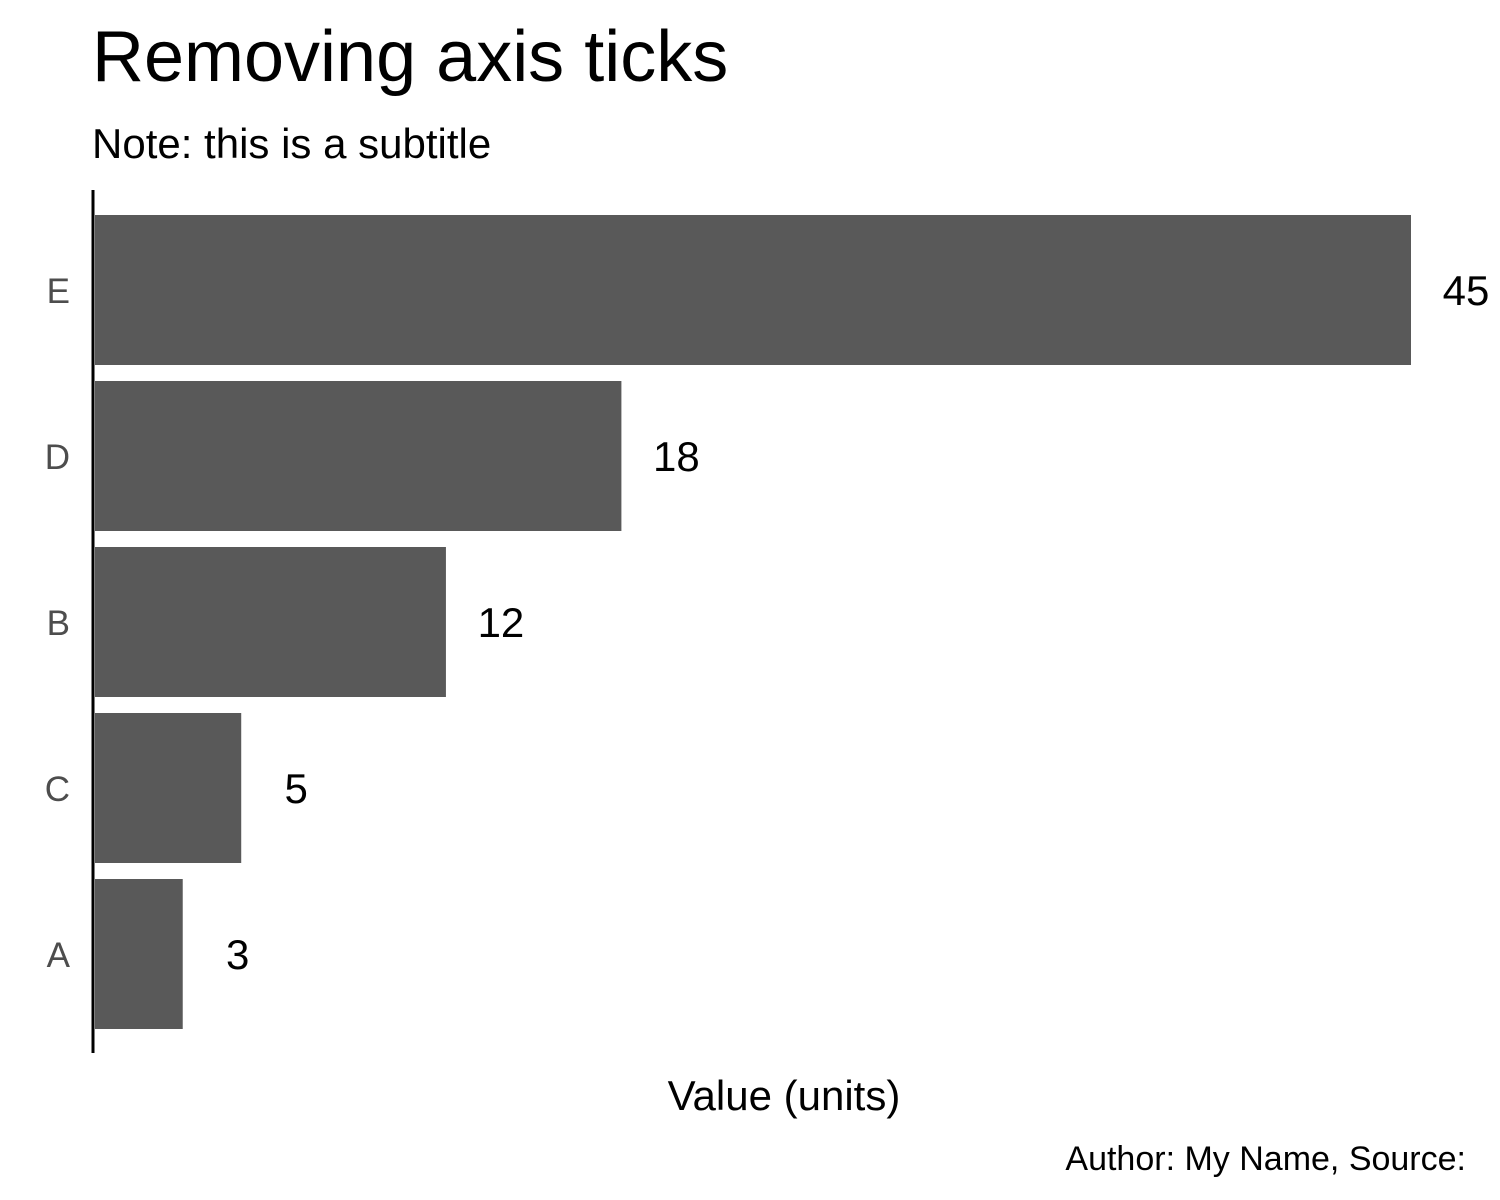  I want to click on data-label-c: 5, so click(296, 788).